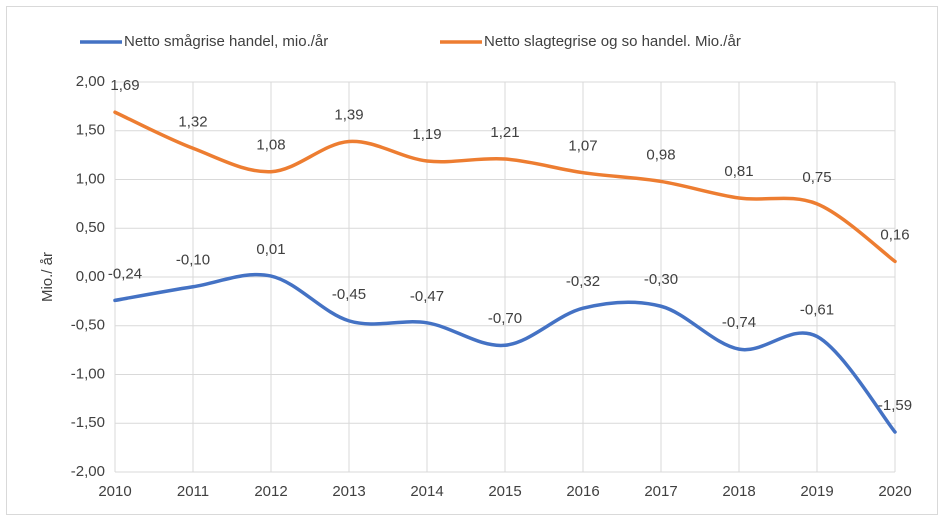 The width and height of the screenshot is (944, 521). I want to click on x-tick-label: 2015, so click(504, 491).